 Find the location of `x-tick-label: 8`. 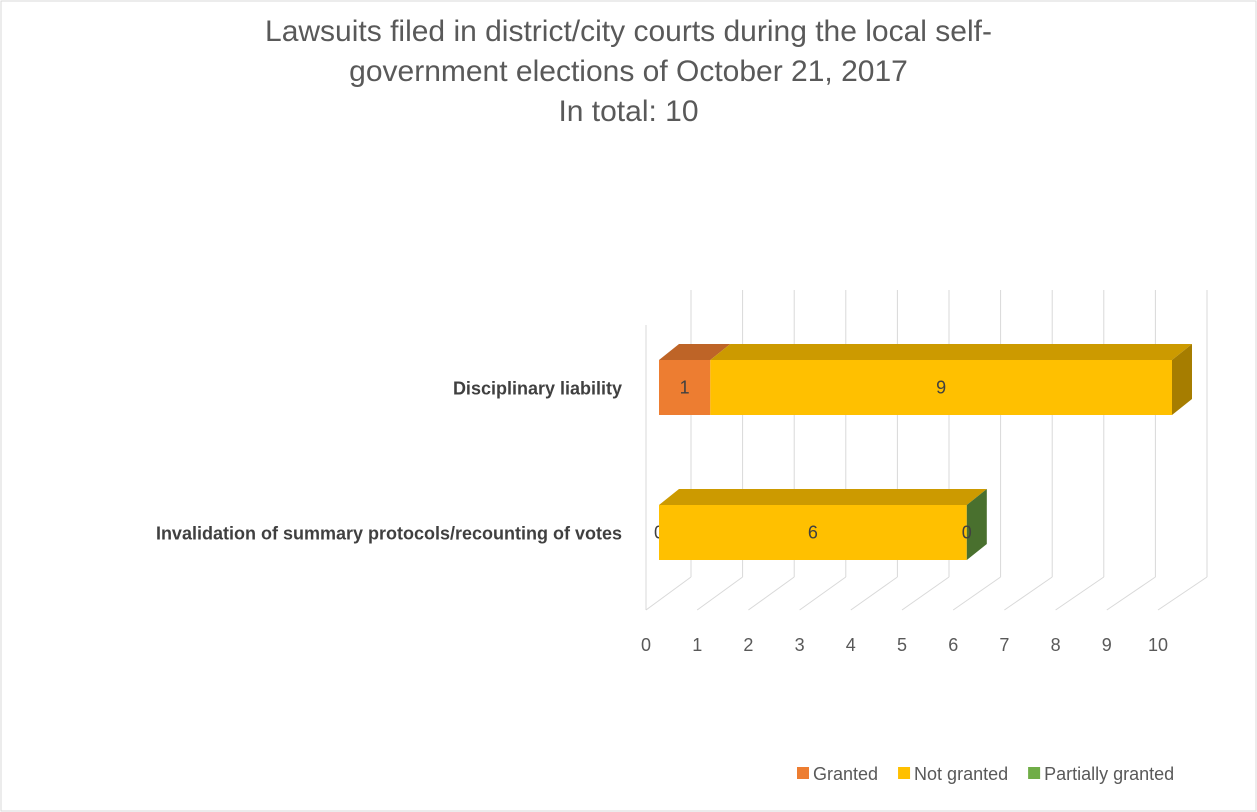

x-tick-label: 8 is located at coordinates (1056, 645).